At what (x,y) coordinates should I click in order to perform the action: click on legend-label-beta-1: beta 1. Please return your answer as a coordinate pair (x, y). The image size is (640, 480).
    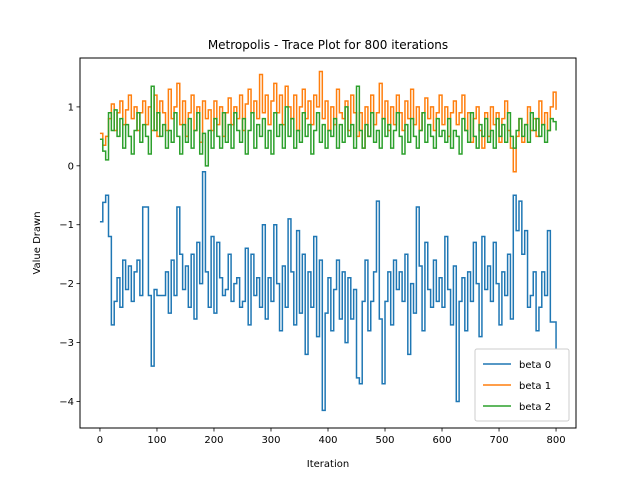
    Looking at the image, I should click on (535, 386).